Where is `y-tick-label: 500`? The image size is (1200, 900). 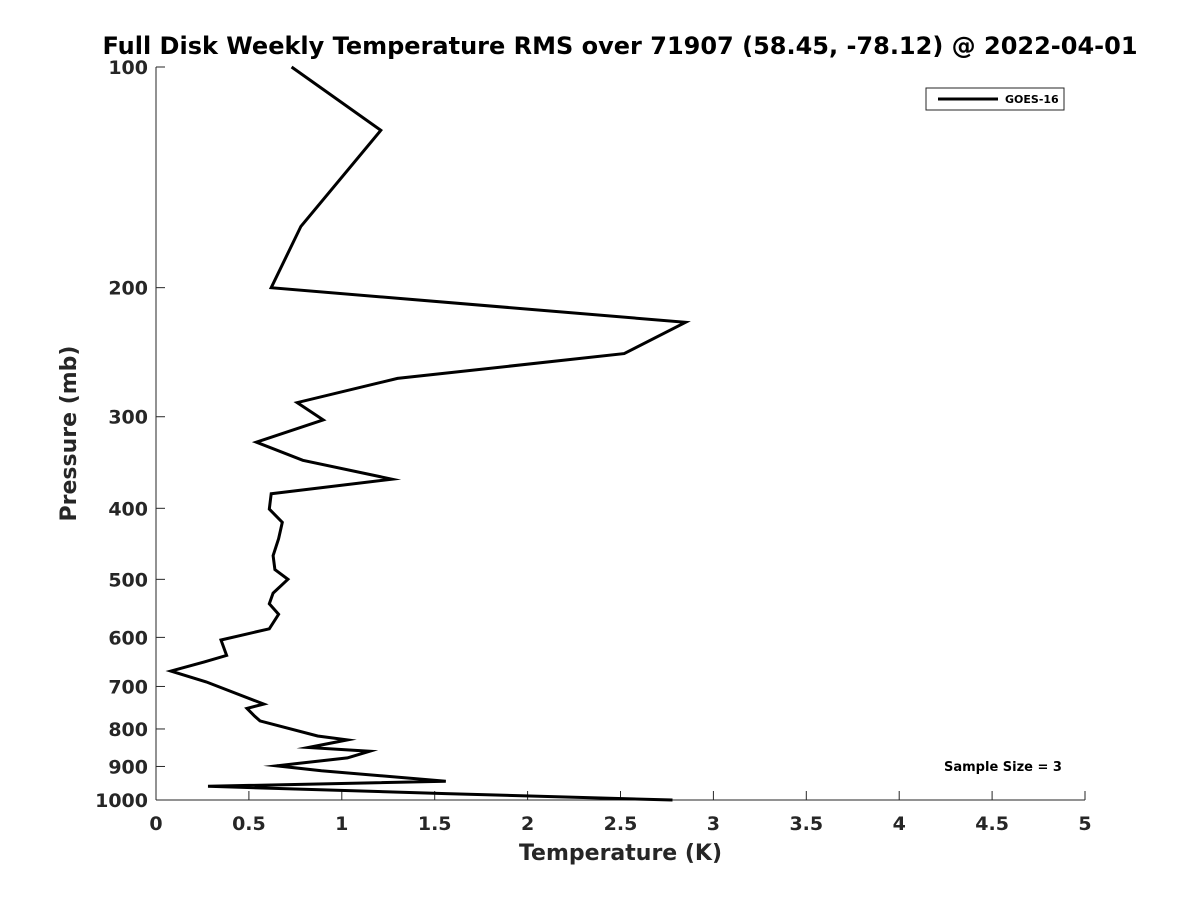
y-tick-label: 500 is located at coordinates (128, 580).